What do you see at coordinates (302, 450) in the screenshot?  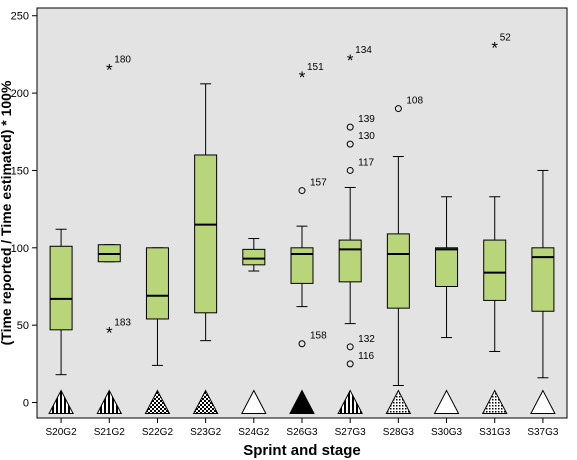 I see `x-axis-label: Sprint and stage` at bounding box center [302, 450].